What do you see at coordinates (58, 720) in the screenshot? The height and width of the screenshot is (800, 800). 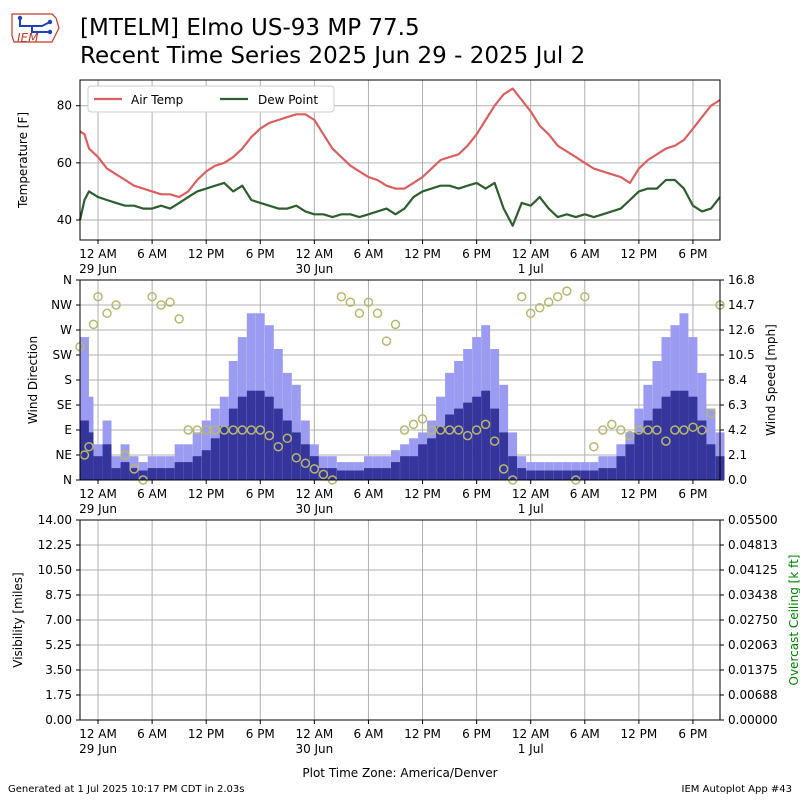 I see `visibility-tick-label: 0.00` at bounding box center [58, 720].